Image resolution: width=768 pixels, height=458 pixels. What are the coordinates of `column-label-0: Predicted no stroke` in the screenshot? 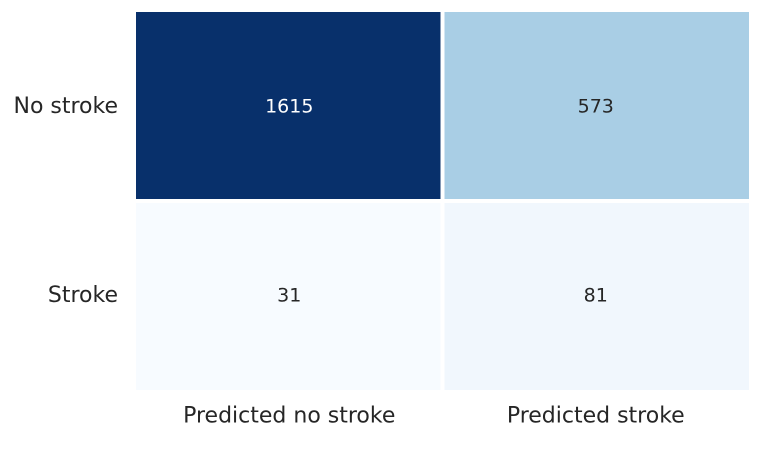 It's located at (289, 416).